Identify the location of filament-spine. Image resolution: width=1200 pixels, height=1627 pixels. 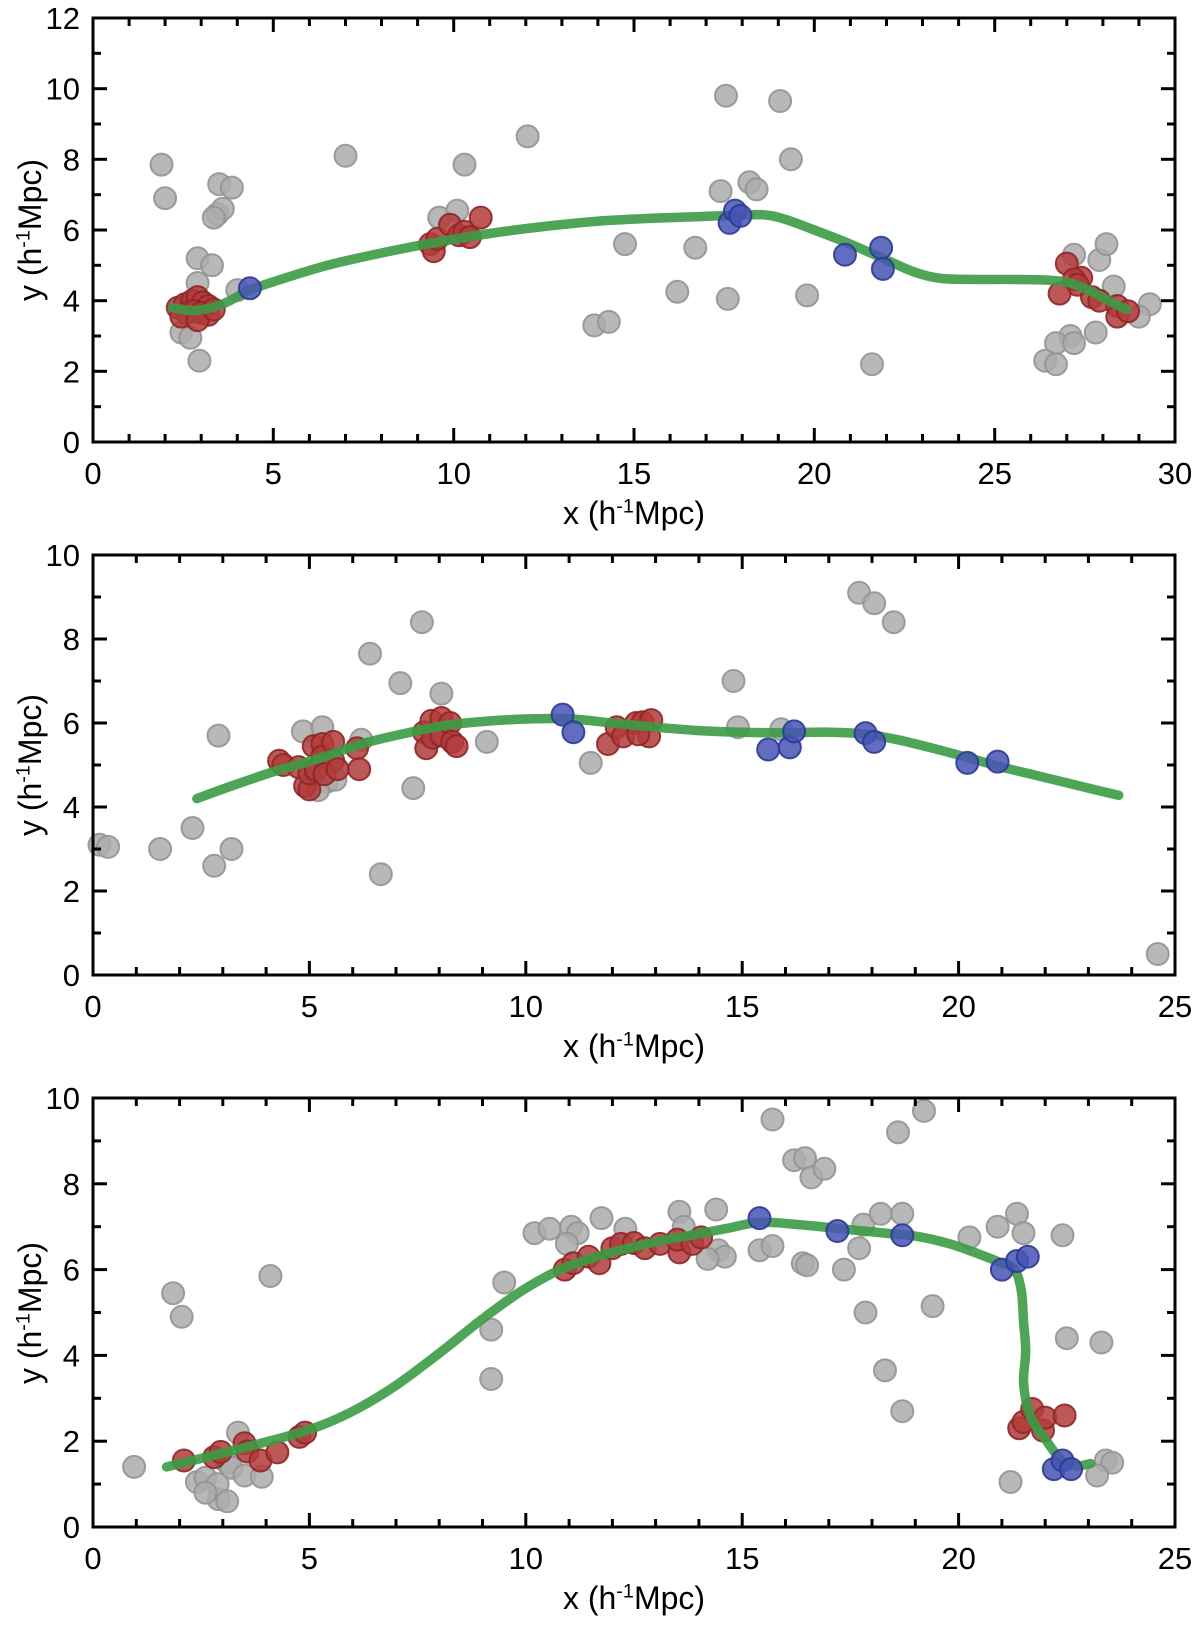
(628, 1344).